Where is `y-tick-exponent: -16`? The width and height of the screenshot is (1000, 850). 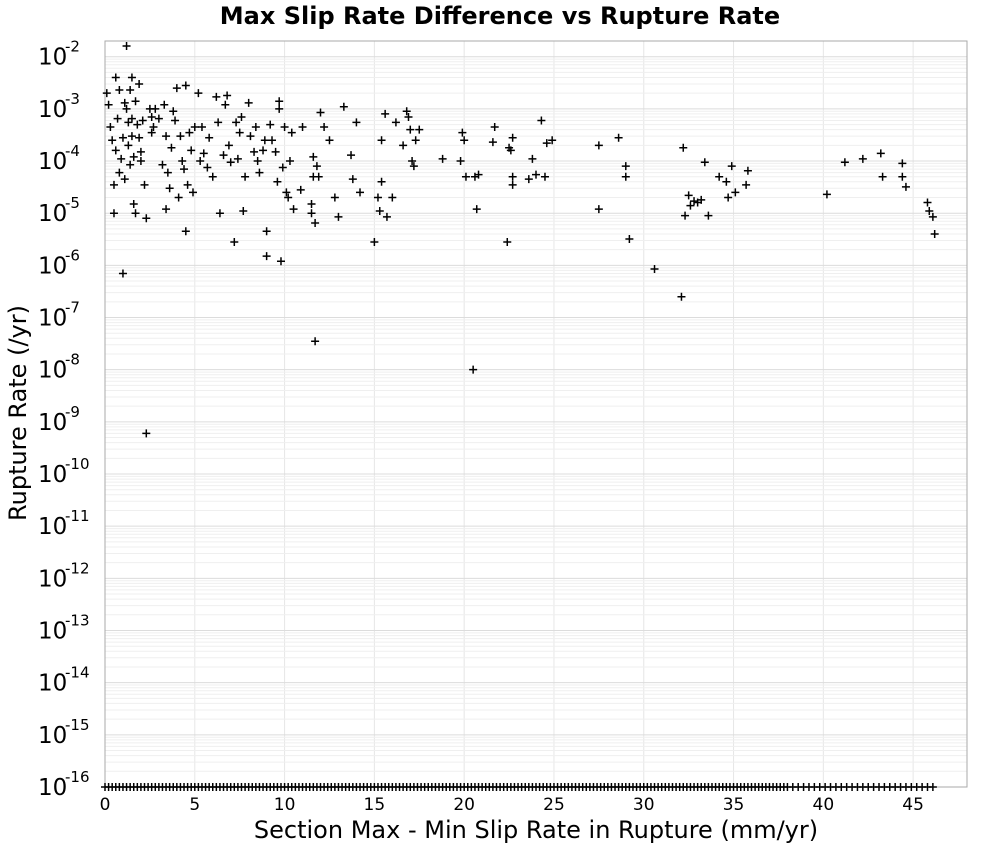
y-tick-exponent: -16 is located at coordinates (77, 777).